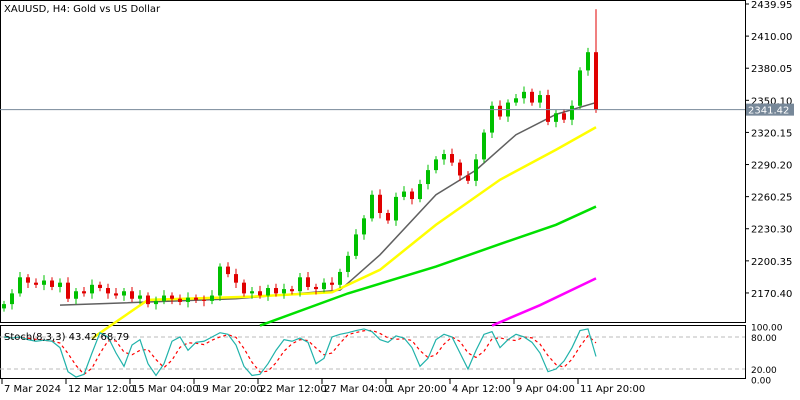 The width and height of the screenshot is (800, 400). What do you see at coordinates (612, 389) in the screenshot?
I see `x-tick-label: 11 Apr 20:00` at bounding box center [612, 389].